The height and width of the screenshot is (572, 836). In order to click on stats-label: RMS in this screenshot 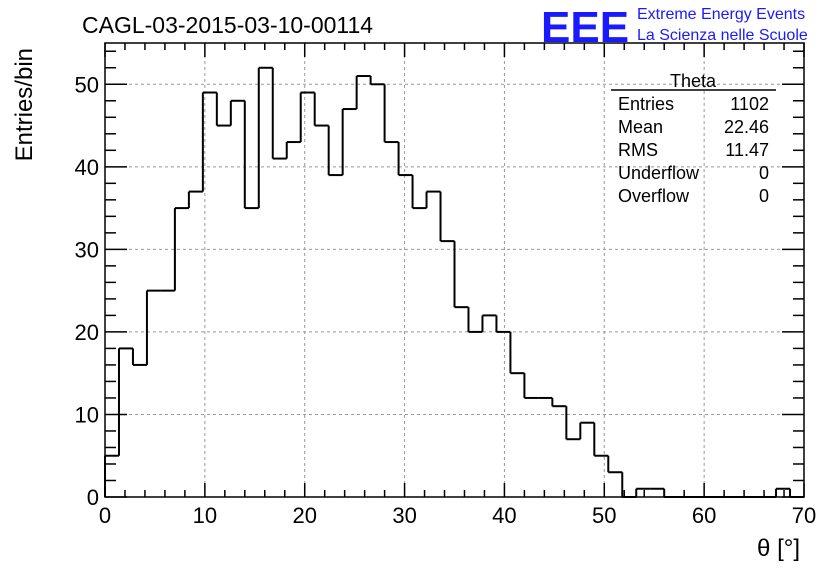, I will do `click(638, 150)`.